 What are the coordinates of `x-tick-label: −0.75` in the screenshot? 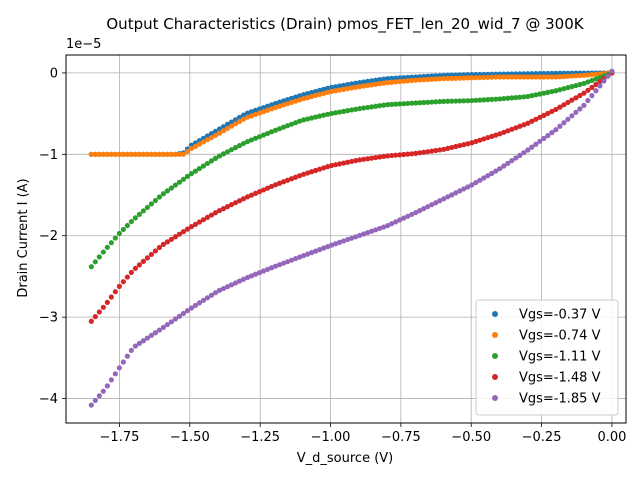 It's located at (401, 437).